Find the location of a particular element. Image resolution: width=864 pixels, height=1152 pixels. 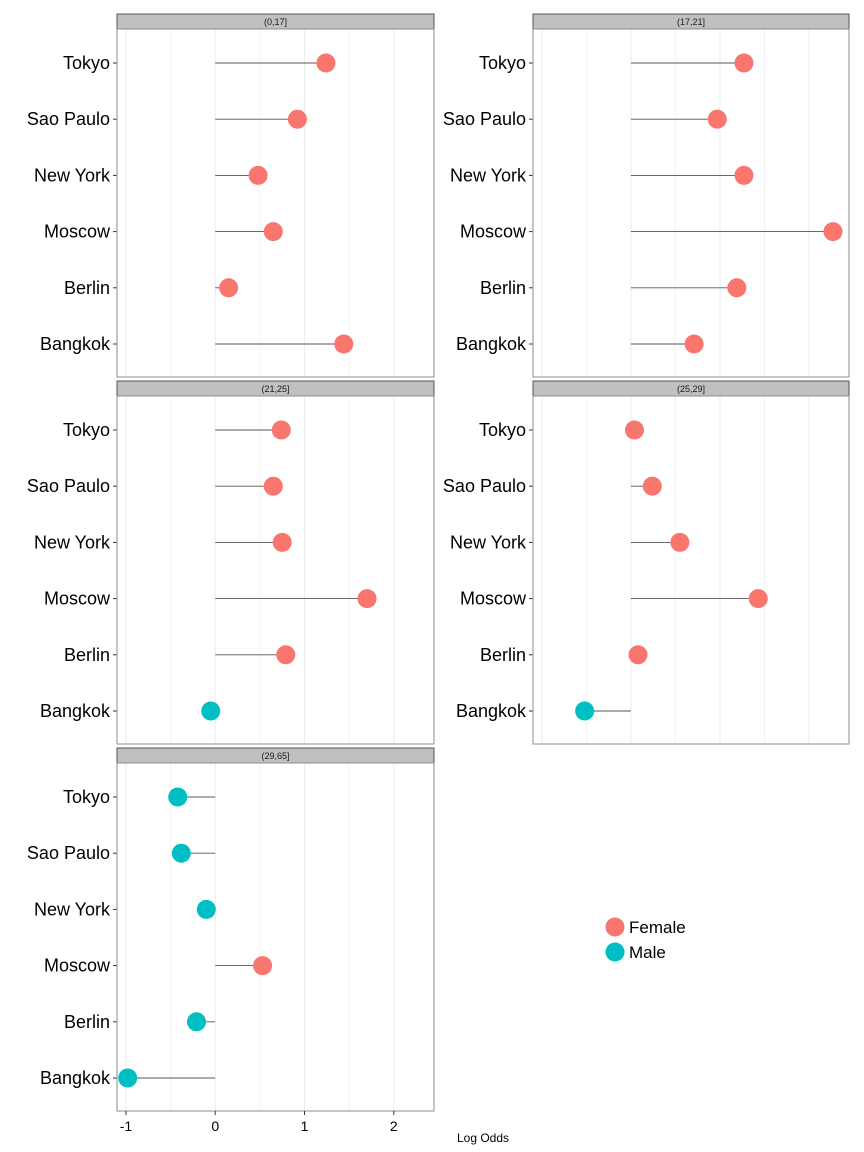

facet-strip-label: (21,25] is located at coordinates (275, 389).